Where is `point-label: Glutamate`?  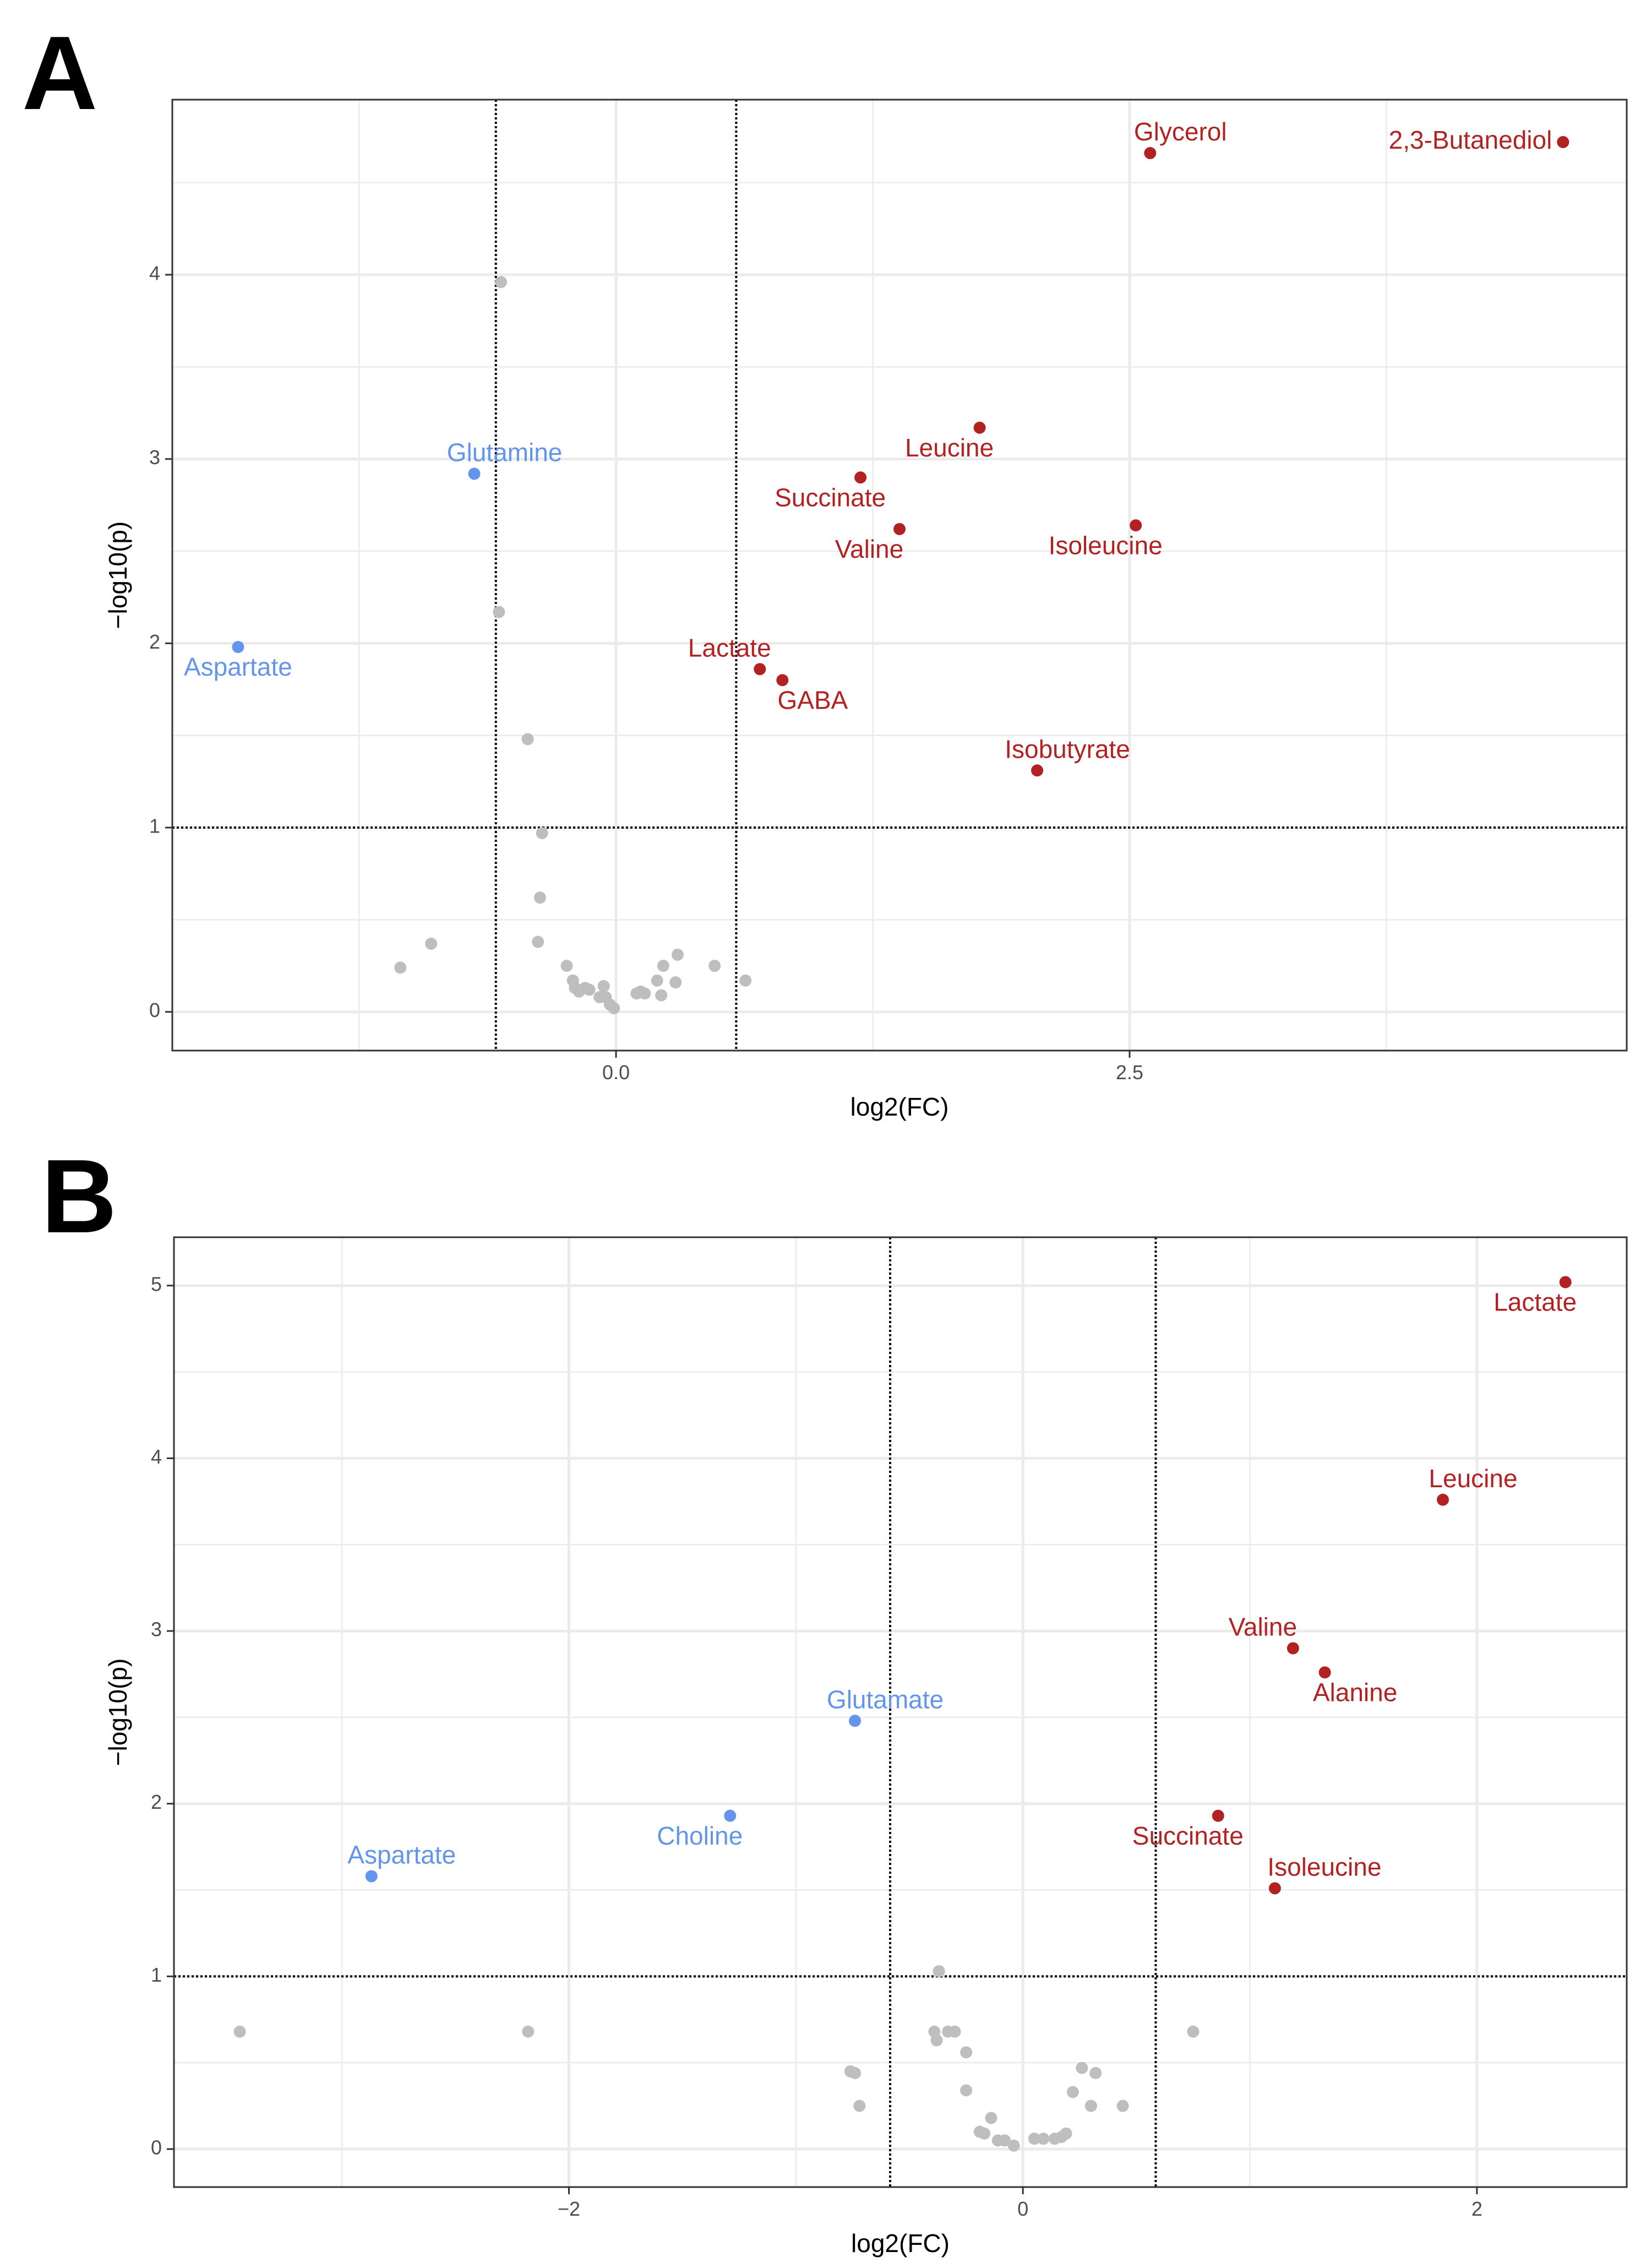
point-label: Glutamate is located at coordinates (885, 1699).